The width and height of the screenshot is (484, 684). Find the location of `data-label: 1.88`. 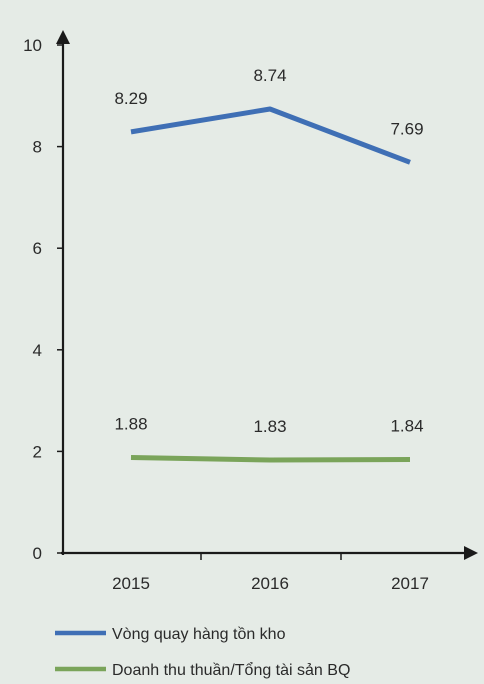

data-label: 1.88 is located at coordinates (130, 423).